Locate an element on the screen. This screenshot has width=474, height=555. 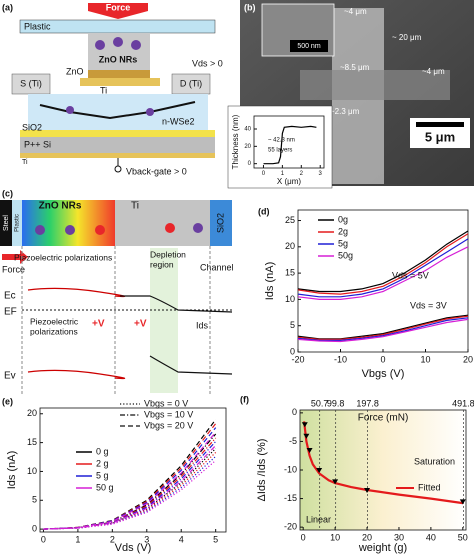
y-axis-label: Ids (nA) is located at coordinates (12, 470).